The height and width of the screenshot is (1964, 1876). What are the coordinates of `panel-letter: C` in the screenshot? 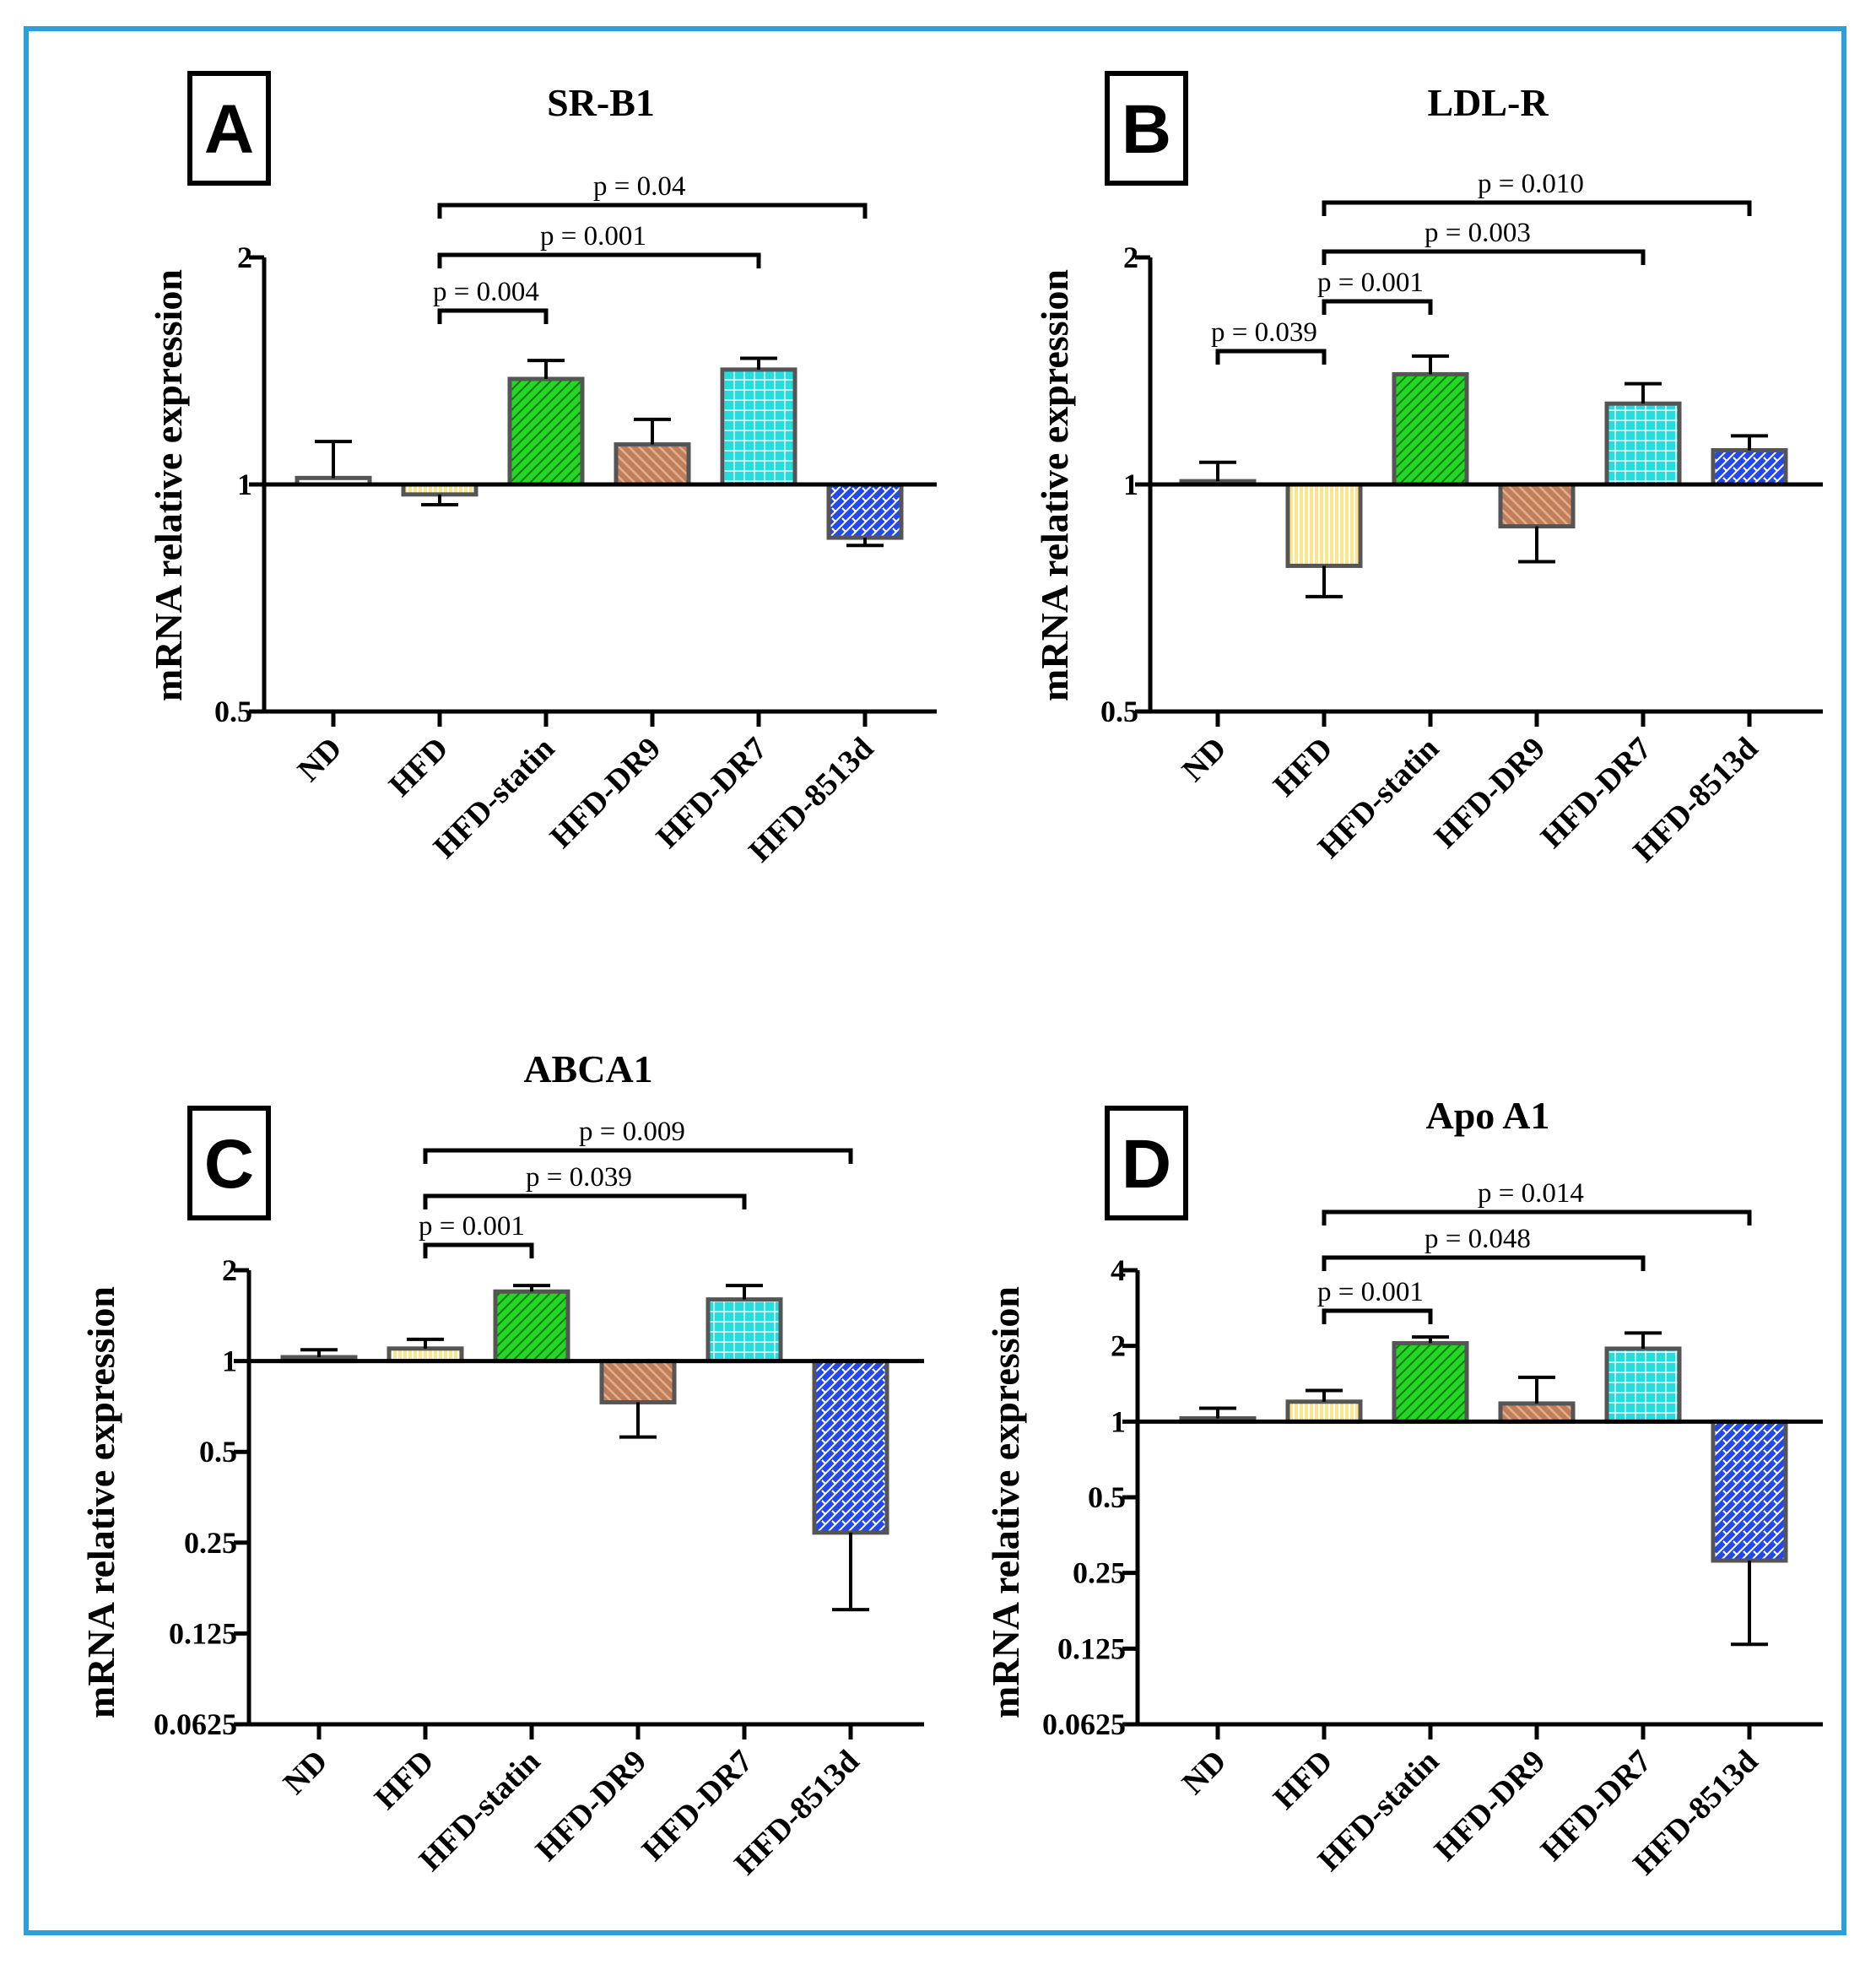 It's located at (229, 1164).